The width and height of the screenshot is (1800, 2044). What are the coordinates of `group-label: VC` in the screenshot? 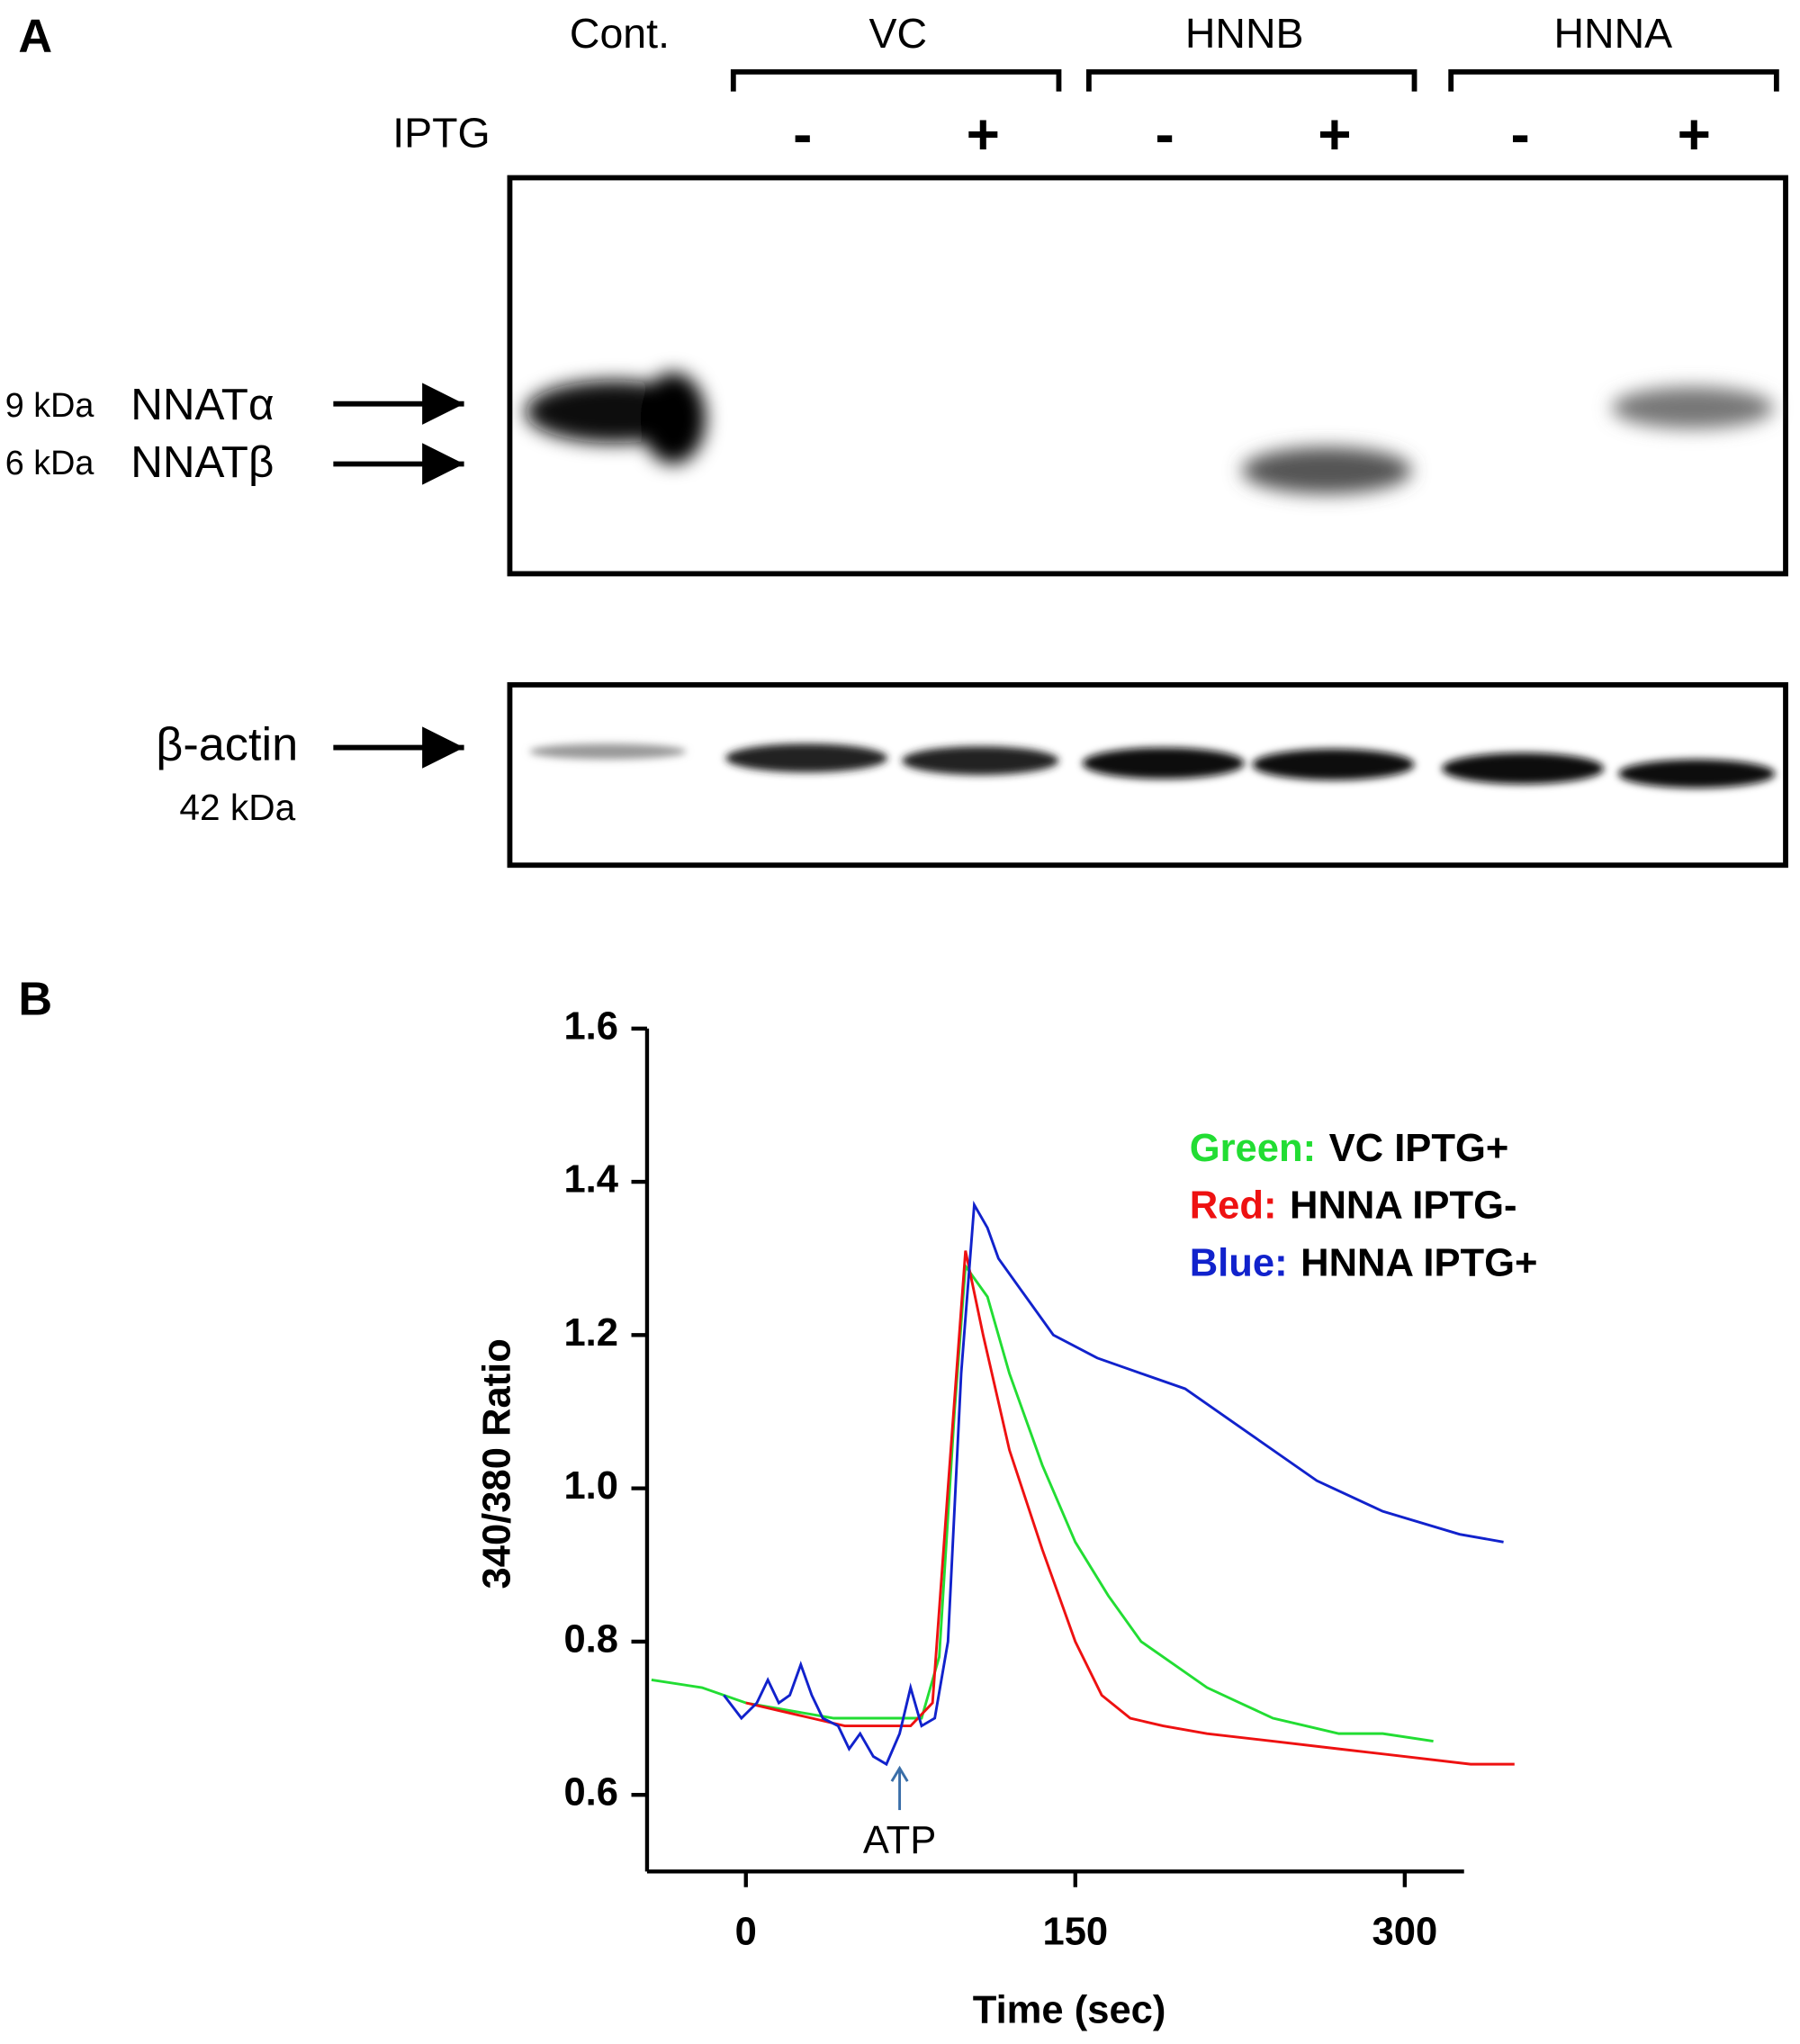 It's located at (898, 33).